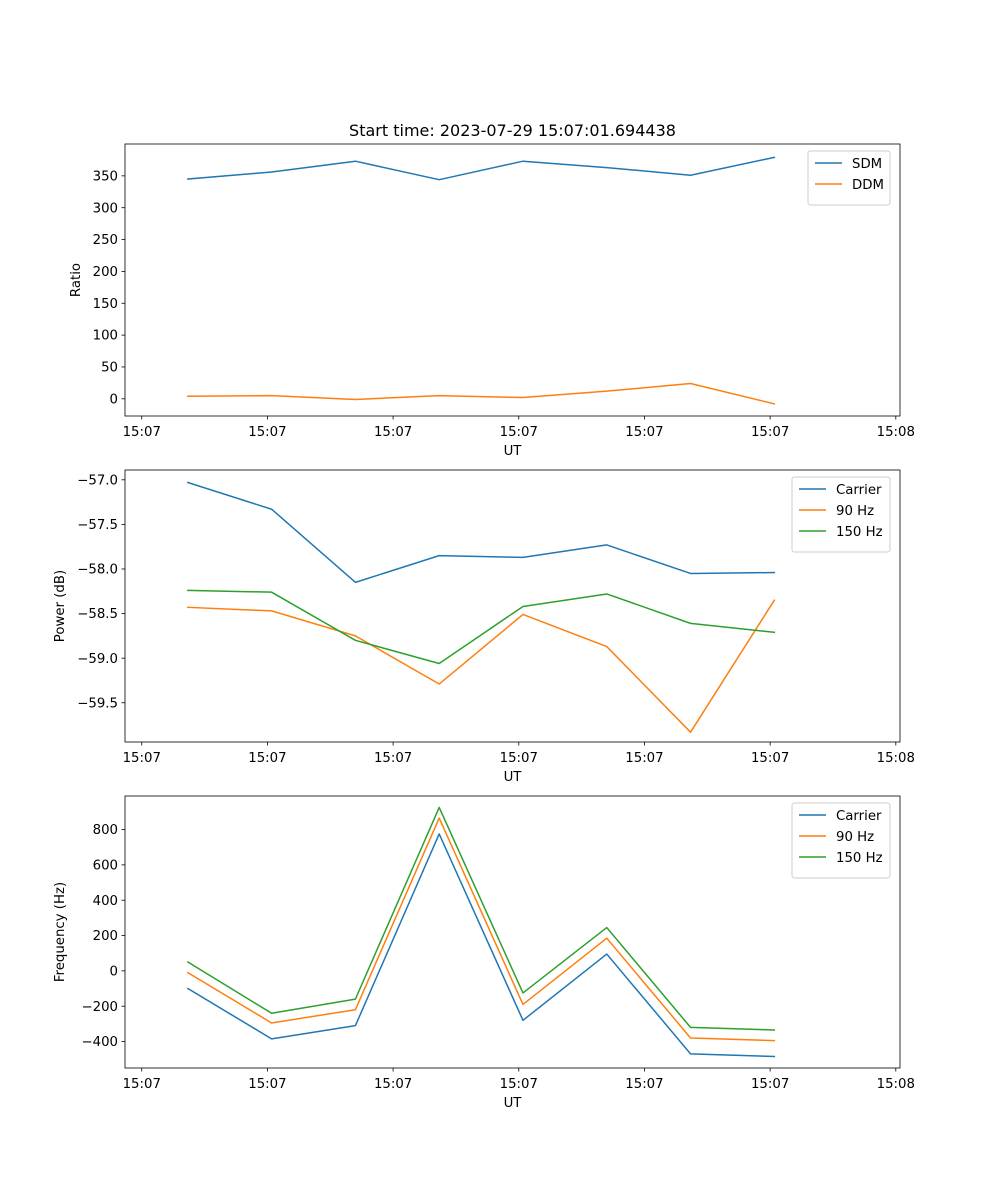 Image resolution: width=1000 pixels, height=1200 pixels. Describe the element at coordinates (867, 164) in the screenshot. I see `legend-label-sdm: SDM` at that location.